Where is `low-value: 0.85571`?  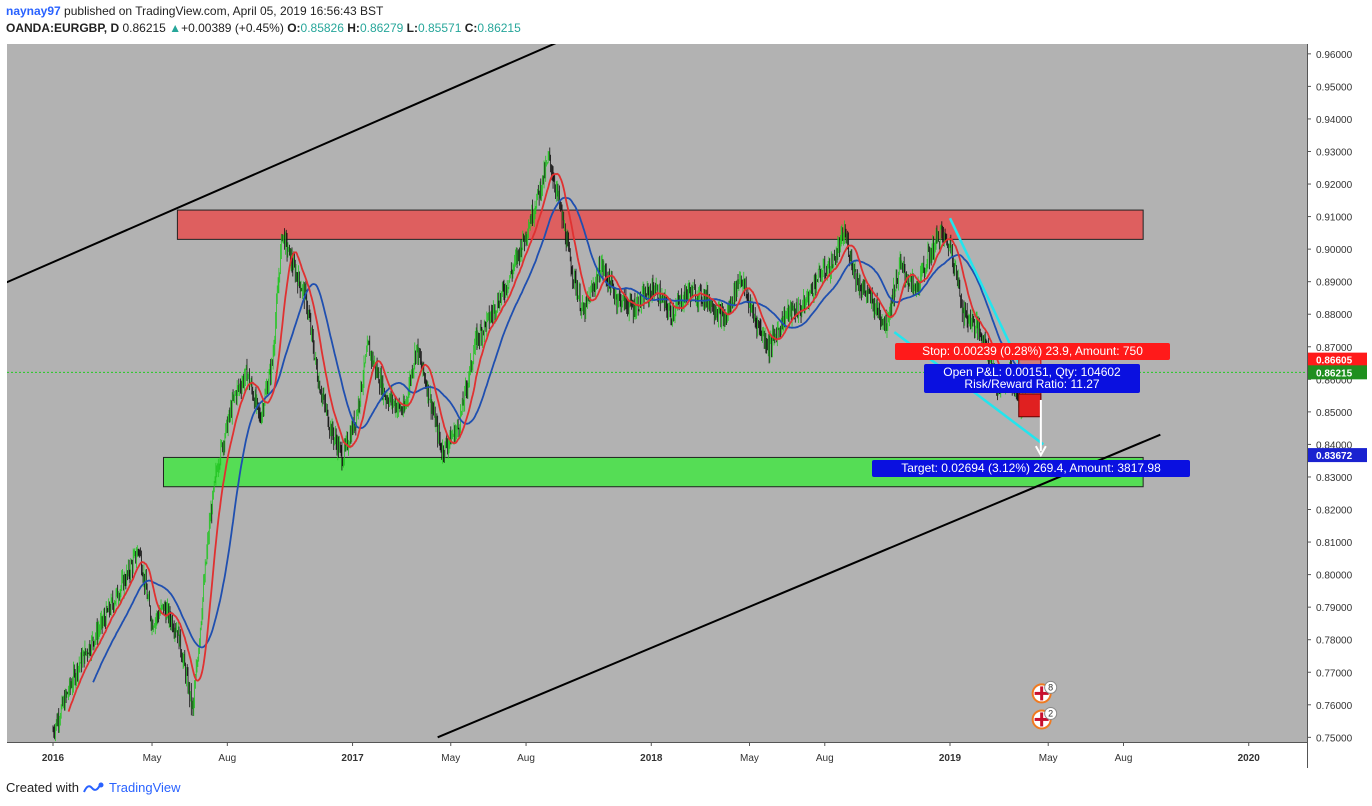 low-value: 0.85571 is located at coordinates (440, 28).